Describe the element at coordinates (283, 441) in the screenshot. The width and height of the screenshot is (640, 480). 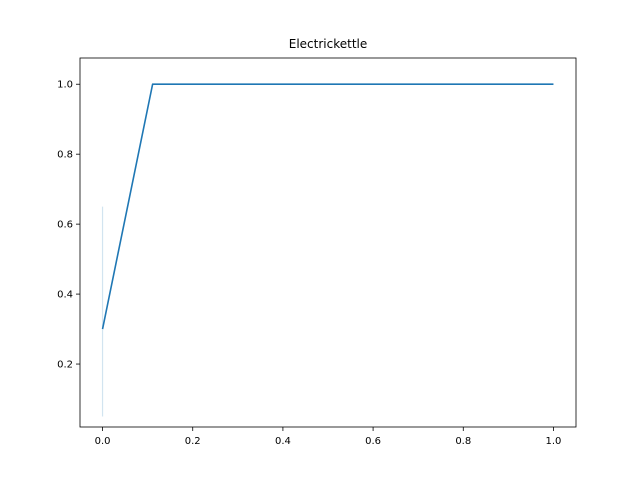
I see `x-tick-label: 0.4` at that location.